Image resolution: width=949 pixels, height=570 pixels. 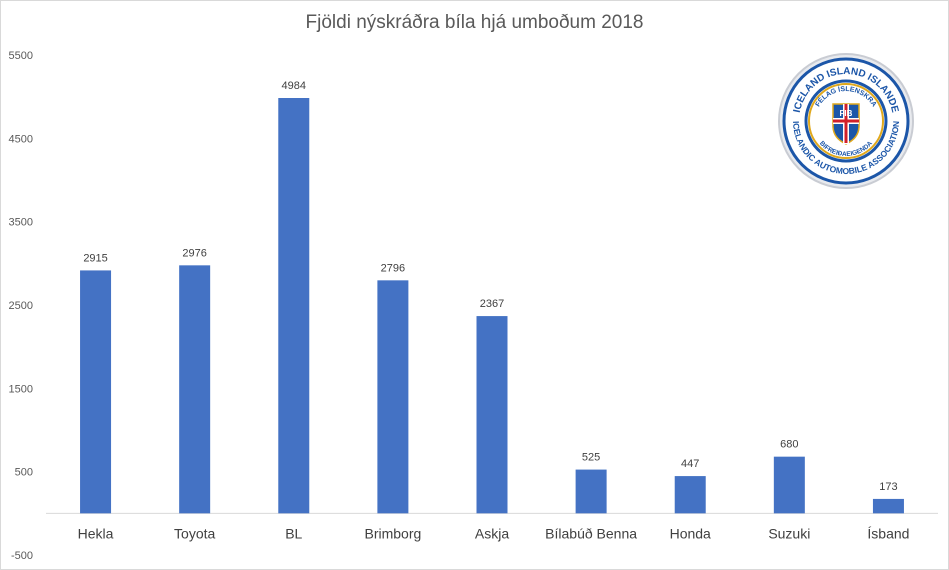 What do you see at coordinates (22, 556) in the screenshot?
I see `y-tick-label: -500` at bounding box center [22, 556].